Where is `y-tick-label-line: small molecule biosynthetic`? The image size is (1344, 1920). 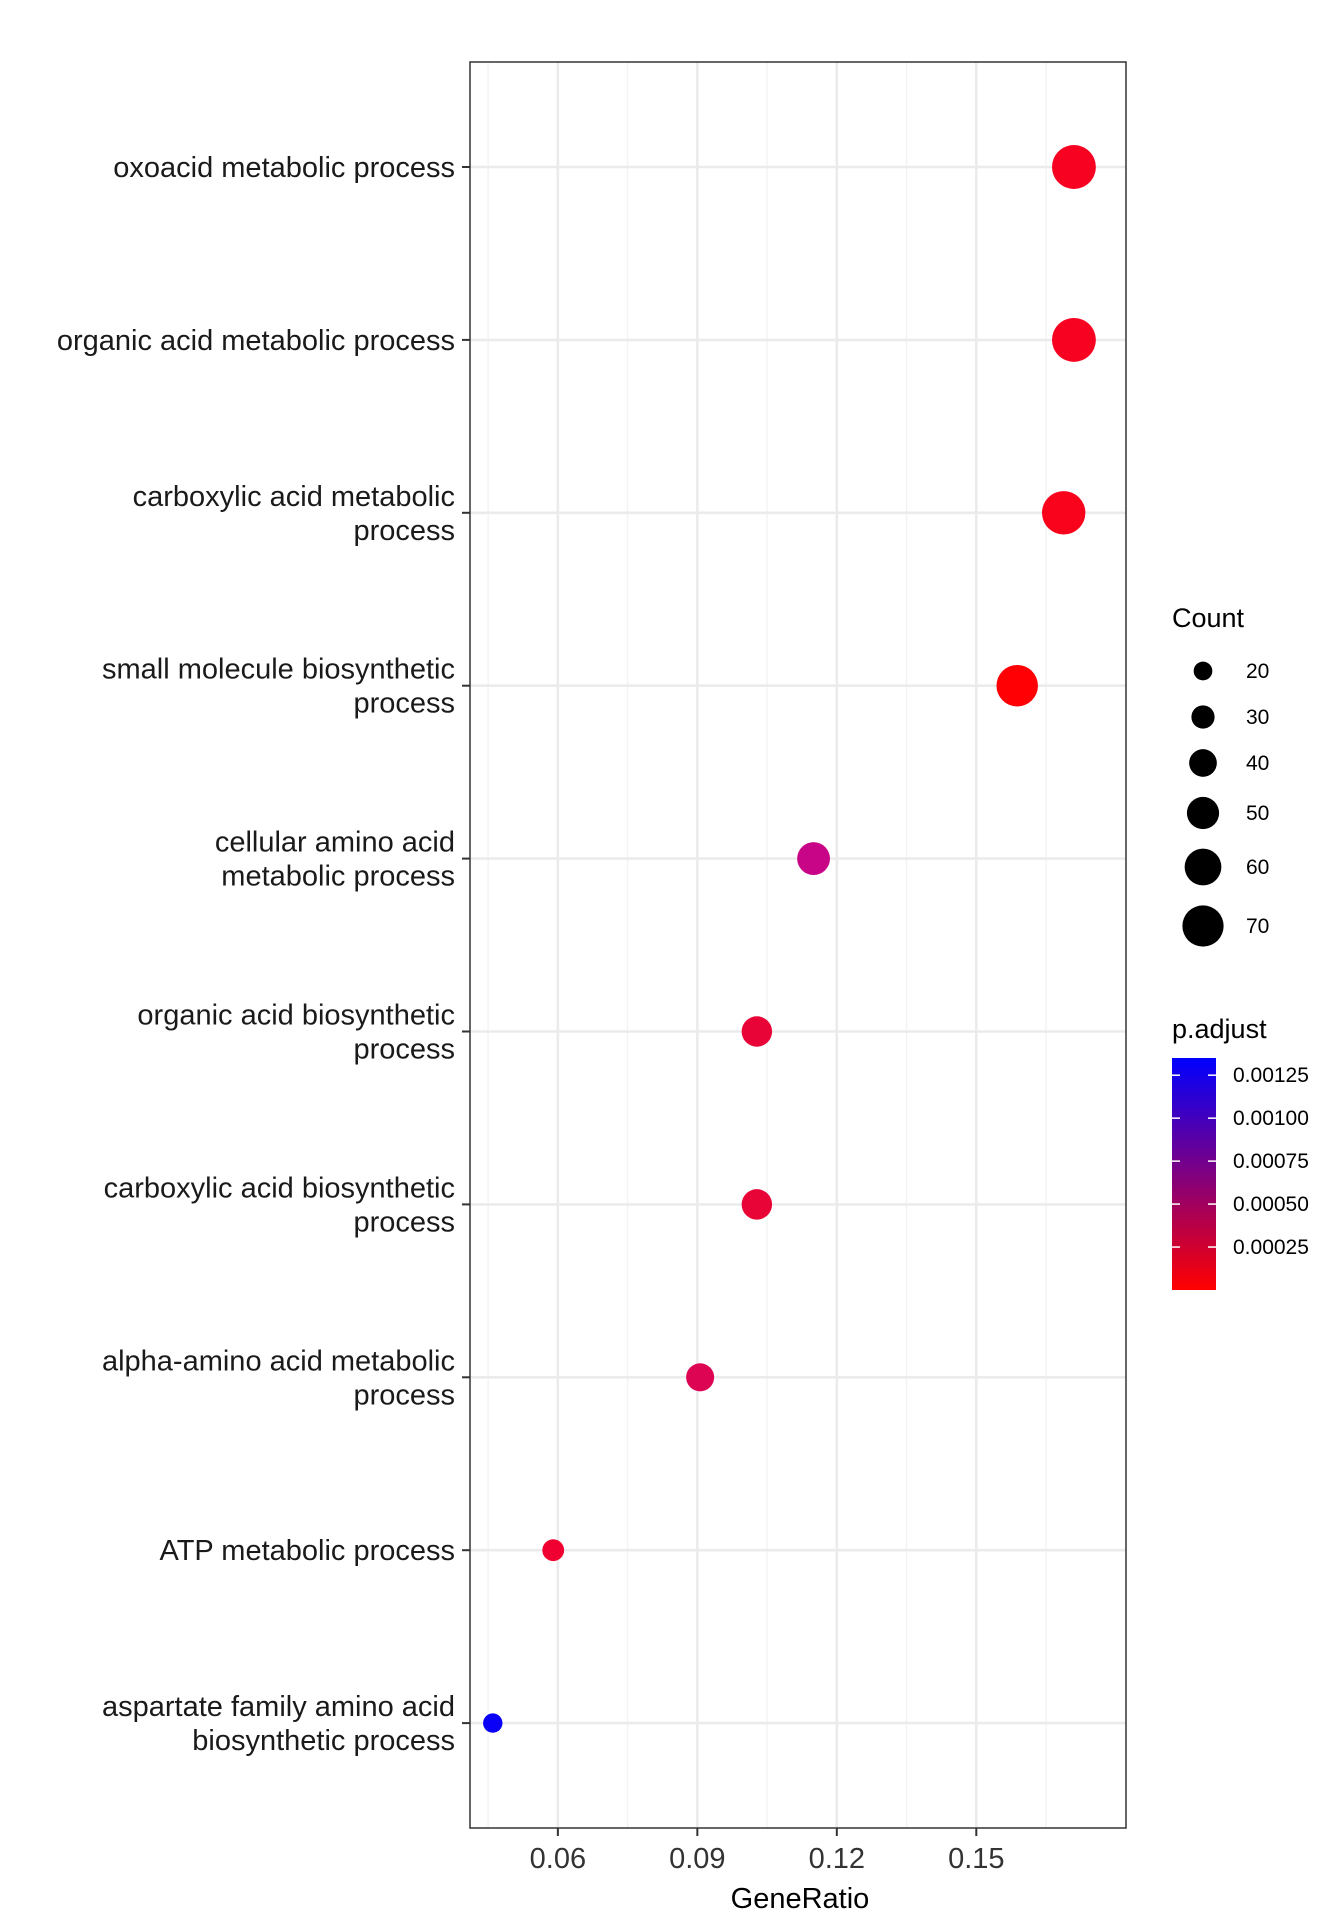 y-tick-label-line: small molecule biosynthetic is located at coordinates (278, 670).